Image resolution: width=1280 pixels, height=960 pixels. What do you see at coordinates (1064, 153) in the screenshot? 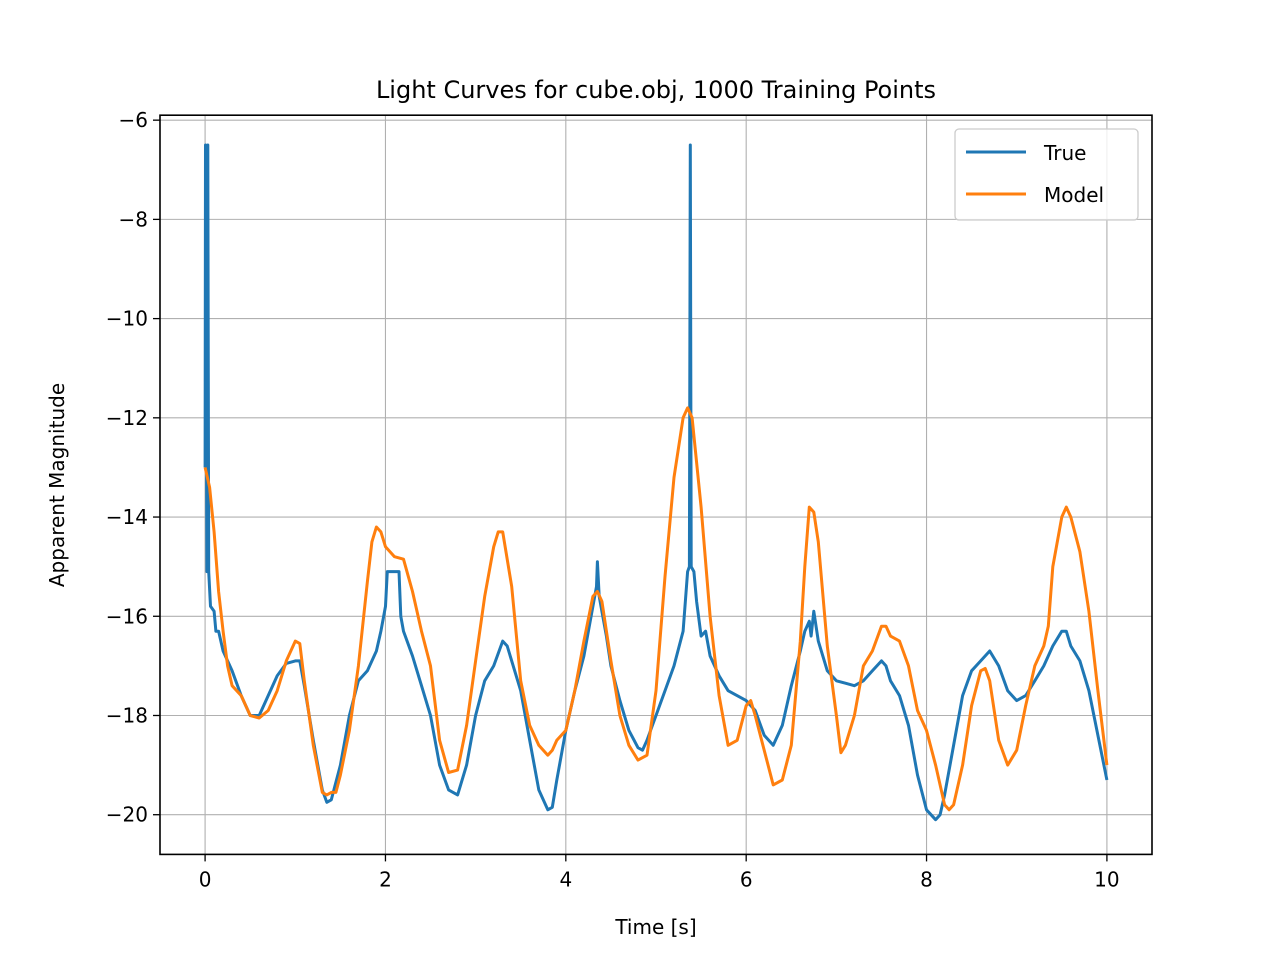
I see `legend-label-true: True` at bounding box center [1064, 153].